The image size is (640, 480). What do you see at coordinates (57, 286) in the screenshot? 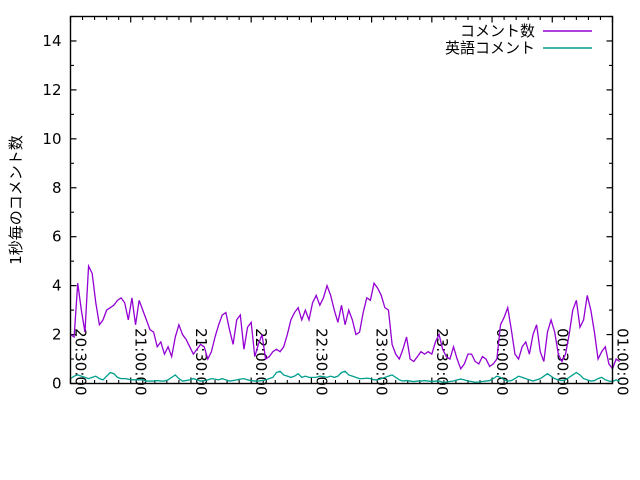
I see `y-tick-label: 4` at bounding box center [57, 286].